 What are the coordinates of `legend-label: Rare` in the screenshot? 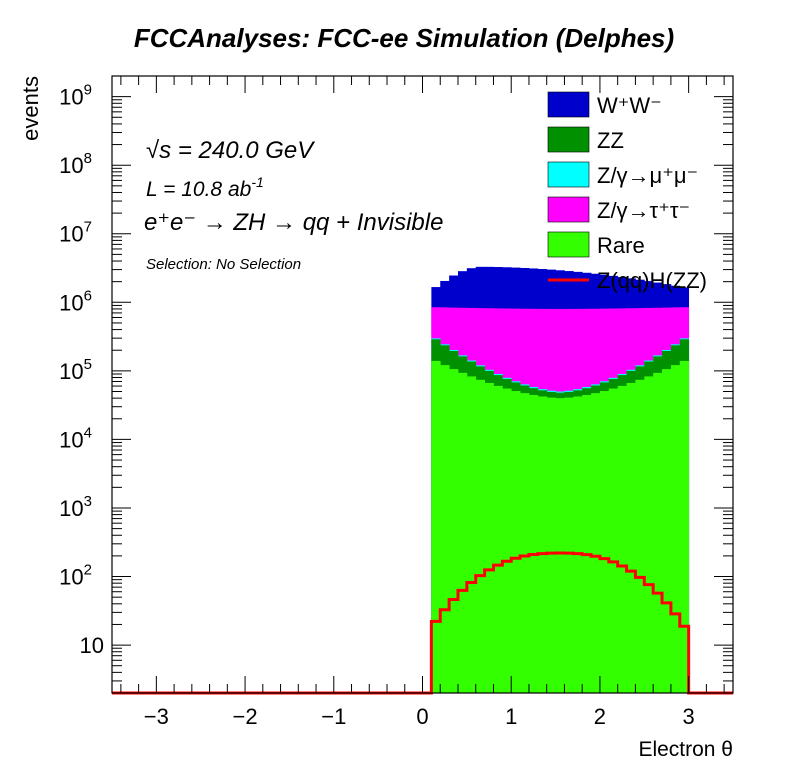 It's located at (621, 245).